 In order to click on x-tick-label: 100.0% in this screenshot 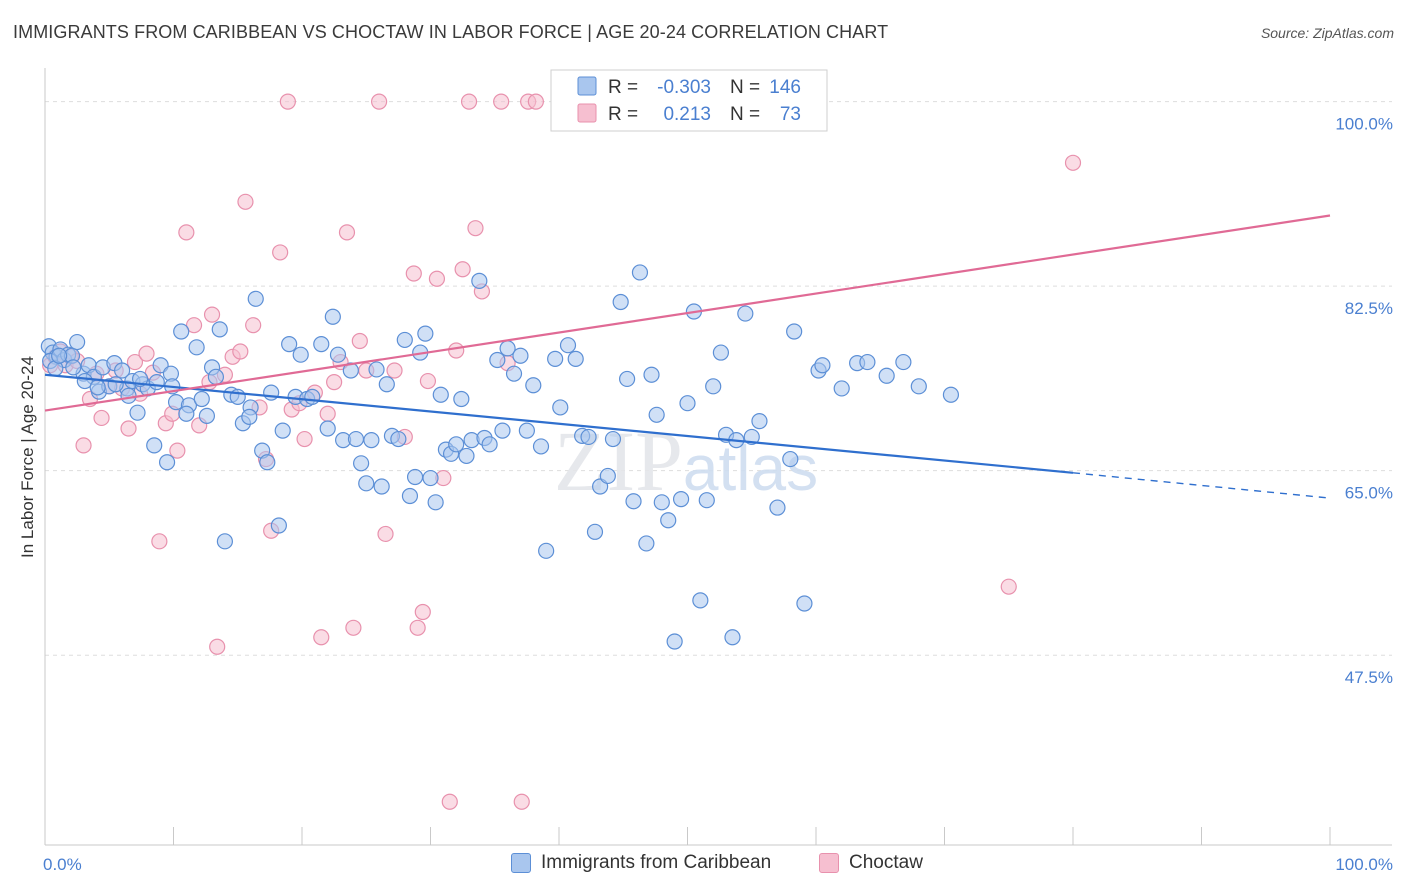, I will do `click(1364, 864)`.